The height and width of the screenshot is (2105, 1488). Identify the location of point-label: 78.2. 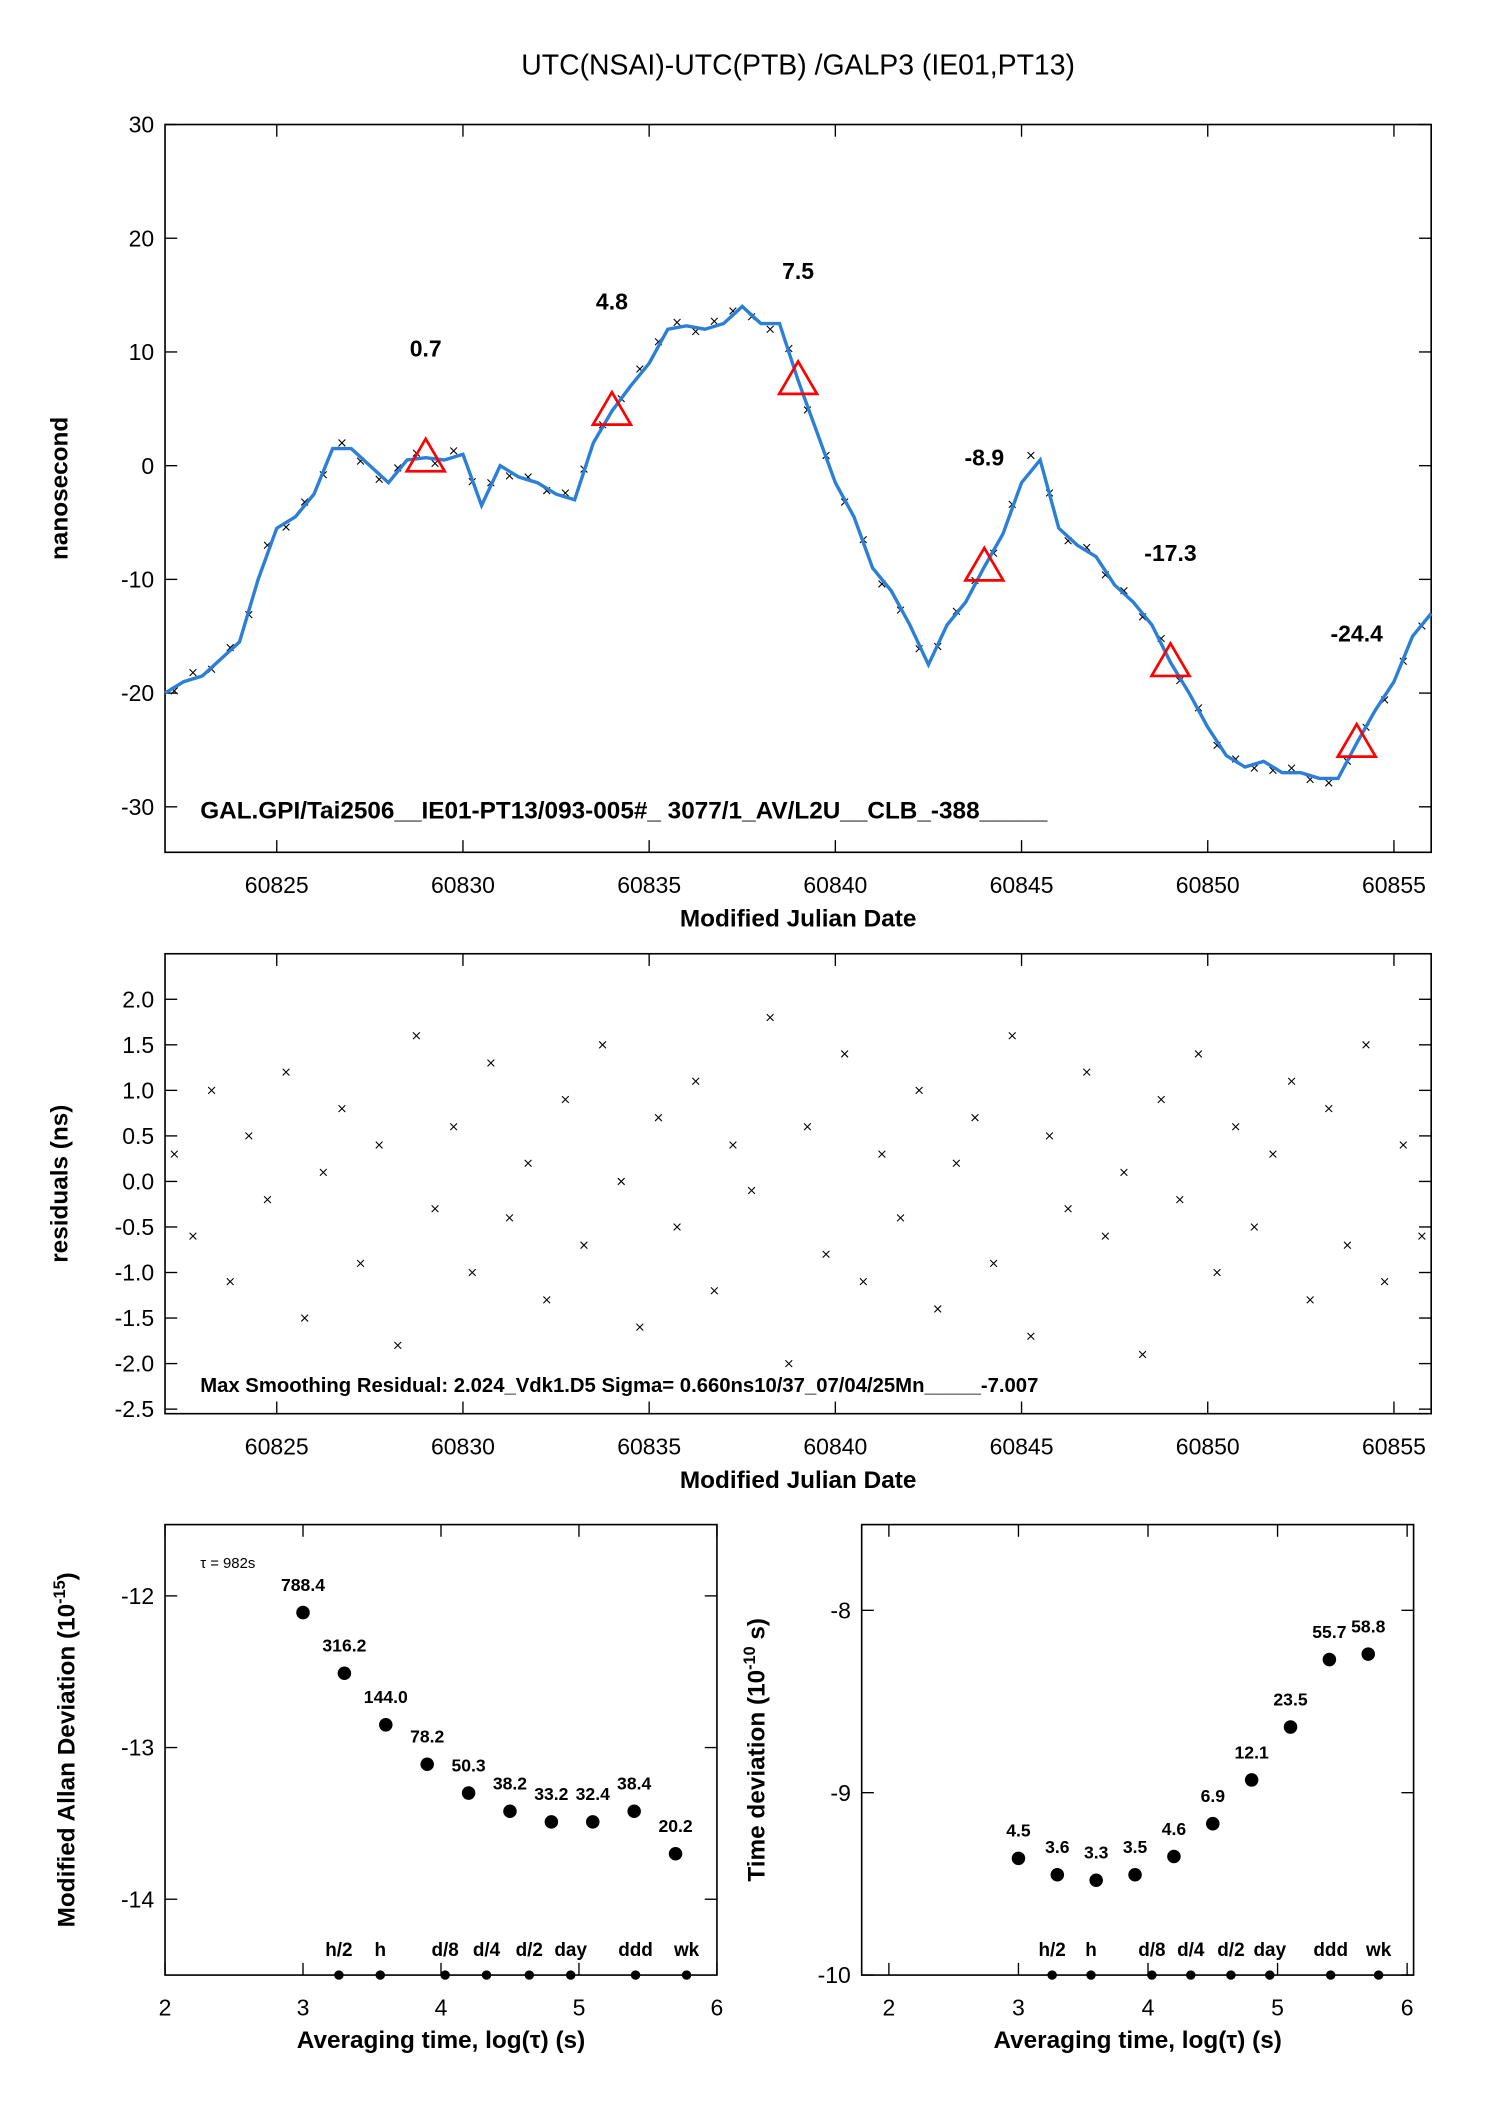
(427, 1737).